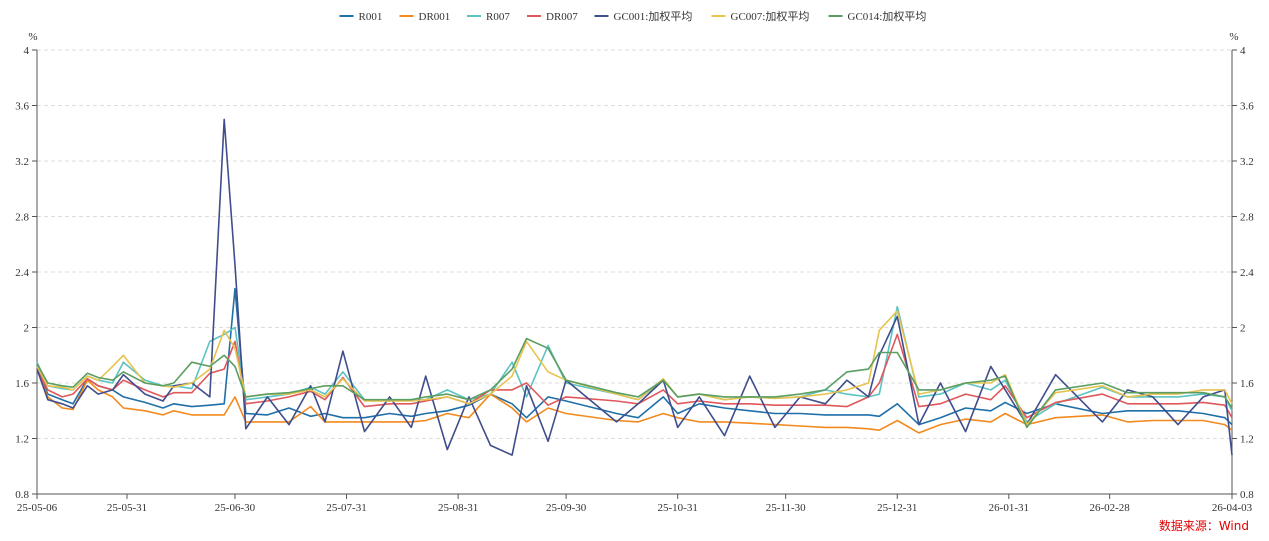 This screenshot has height=541, width=1269. Describe the element at coordinates (32, 37) in the screenshot. I see `y-unit-left: %` at that location.